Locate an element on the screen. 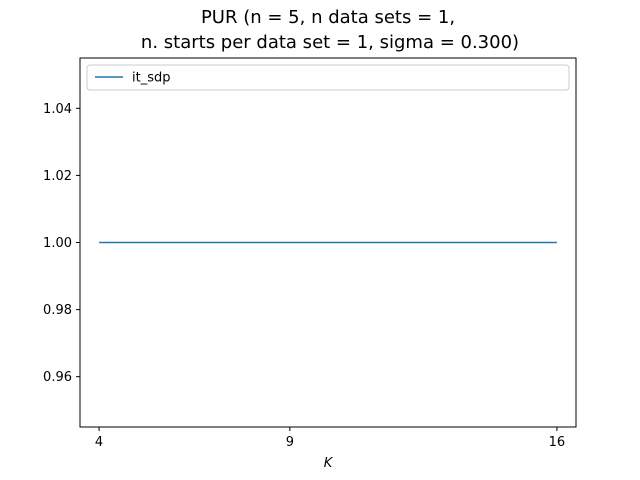 The height and width of the screenshot is (480, 640). x-tick-label: 4 is located at coordinates (99, 442).